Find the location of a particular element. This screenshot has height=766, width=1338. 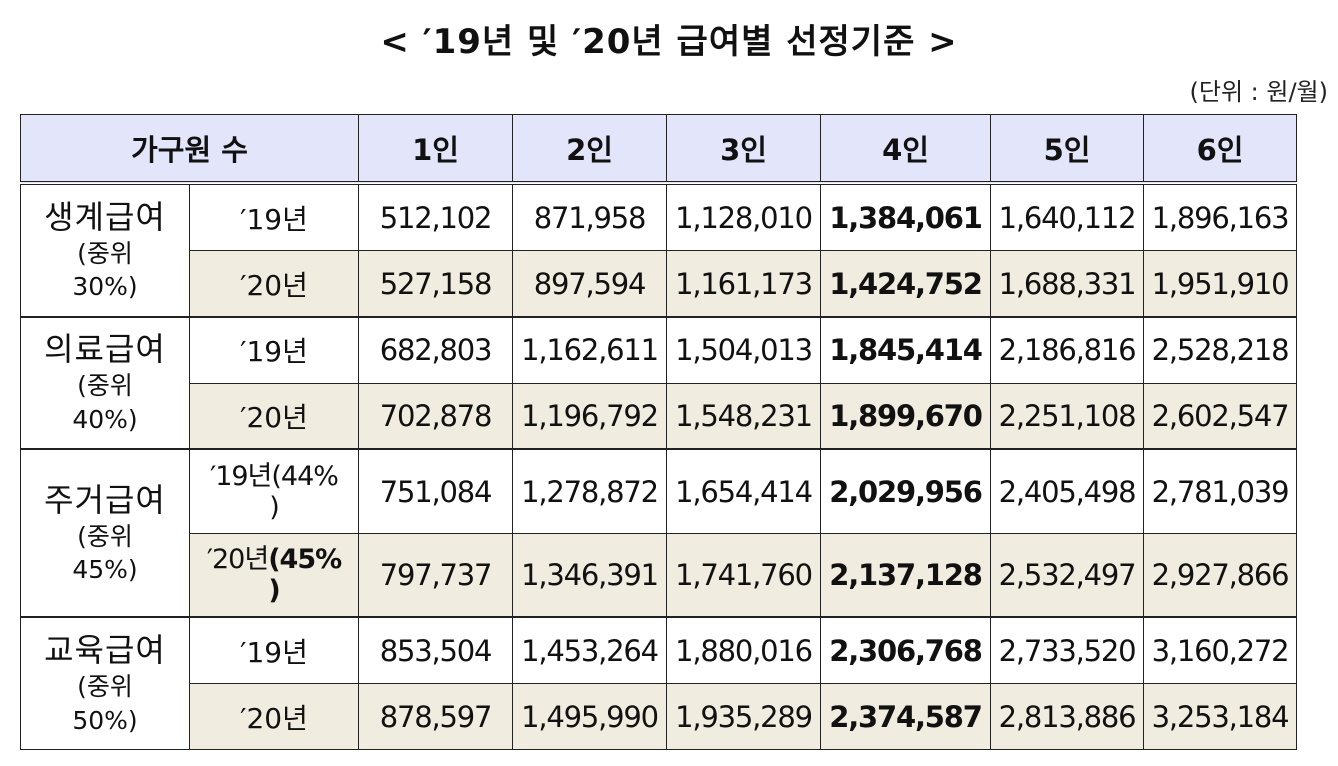

value-cell: 512,102 is located at coordinates (436, 217).